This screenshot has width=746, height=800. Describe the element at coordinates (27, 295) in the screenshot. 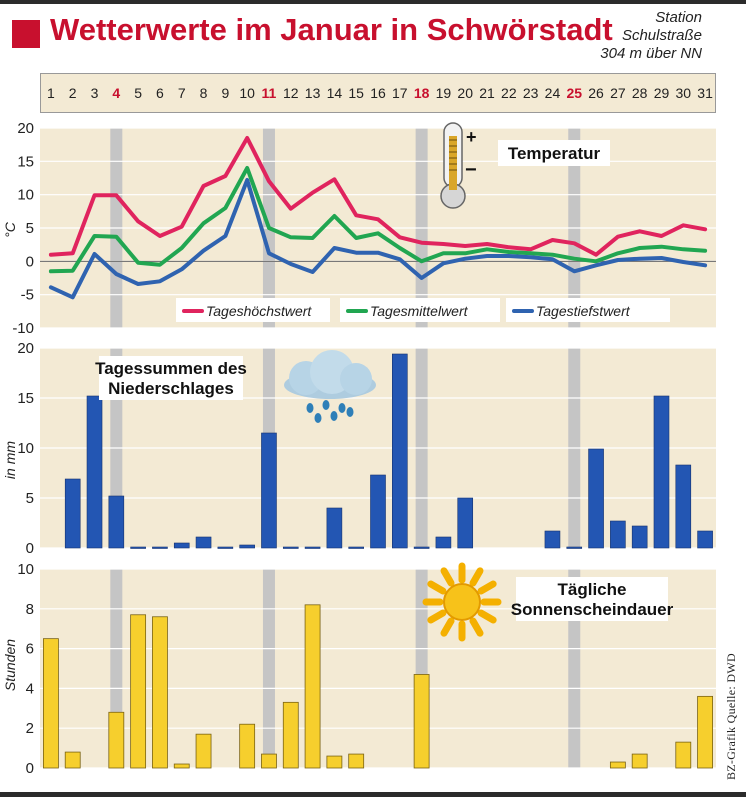

I see `y-tick-label: -5` at that location.